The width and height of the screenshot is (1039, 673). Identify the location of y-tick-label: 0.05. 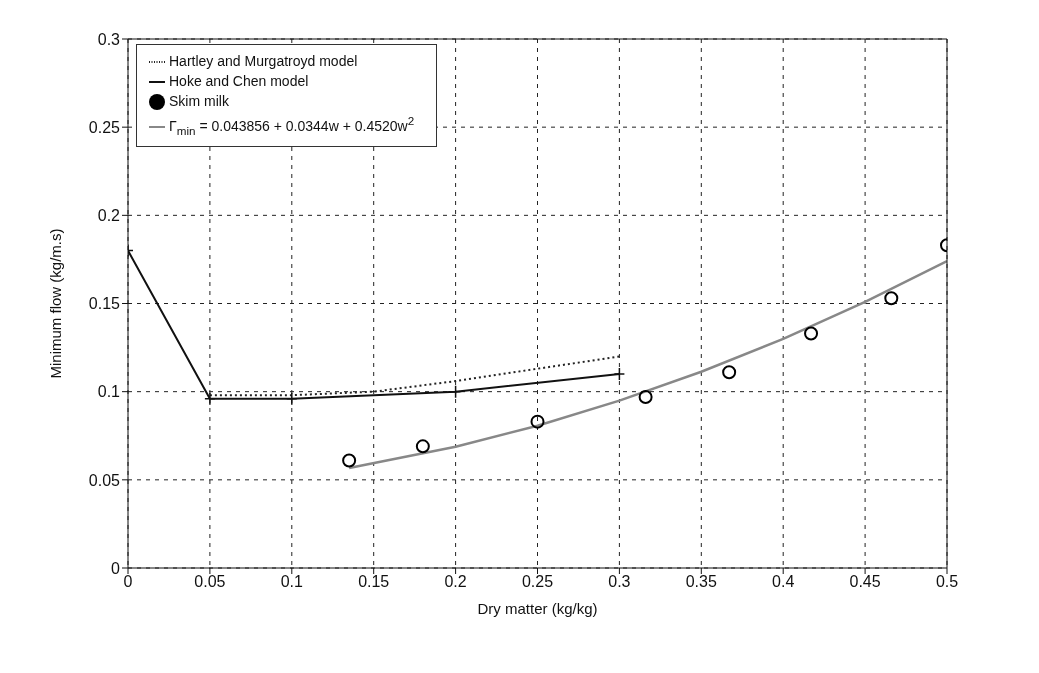
(104, 480).